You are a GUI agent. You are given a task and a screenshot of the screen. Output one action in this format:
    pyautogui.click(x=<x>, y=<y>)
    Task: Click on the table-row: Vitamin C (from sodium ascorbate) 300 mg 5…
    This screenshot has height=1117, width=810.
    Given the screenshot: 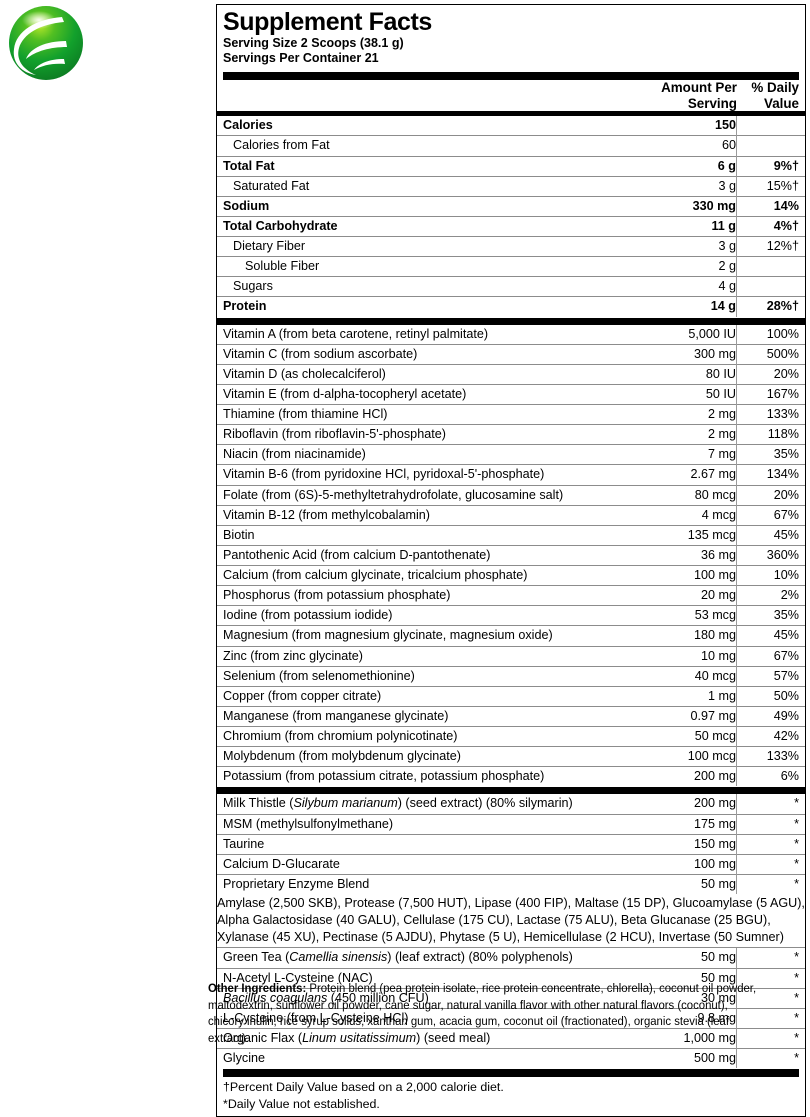 What is the action you would take?
    pyautogui.click(x=511, y=354)
    